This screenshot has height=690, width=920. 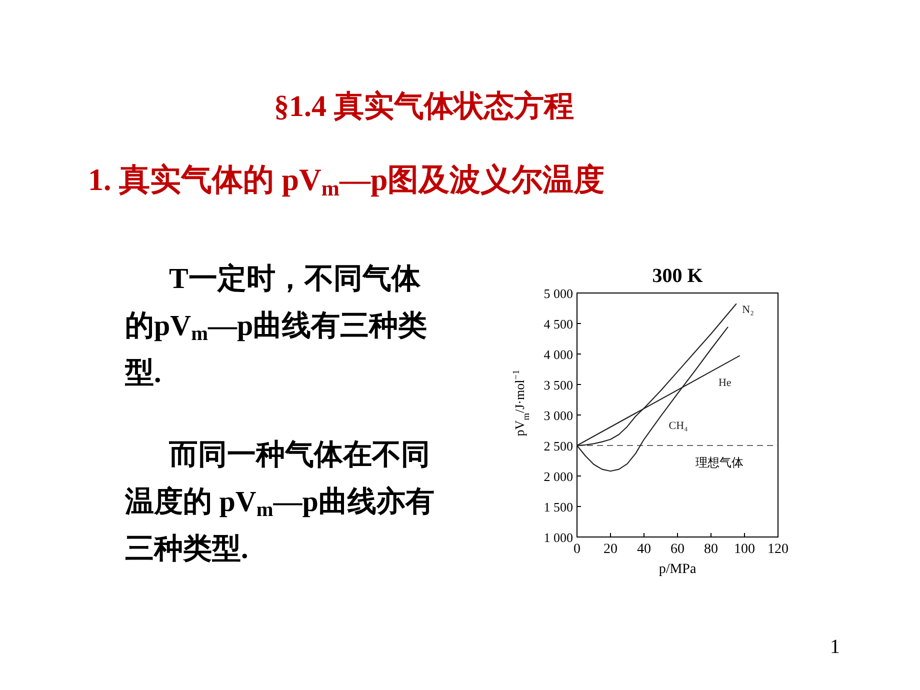 What do you see at coordinates (644, 549) in the screenshot?
I see `x-tick-label: 40` at bounding box center [644, 549].